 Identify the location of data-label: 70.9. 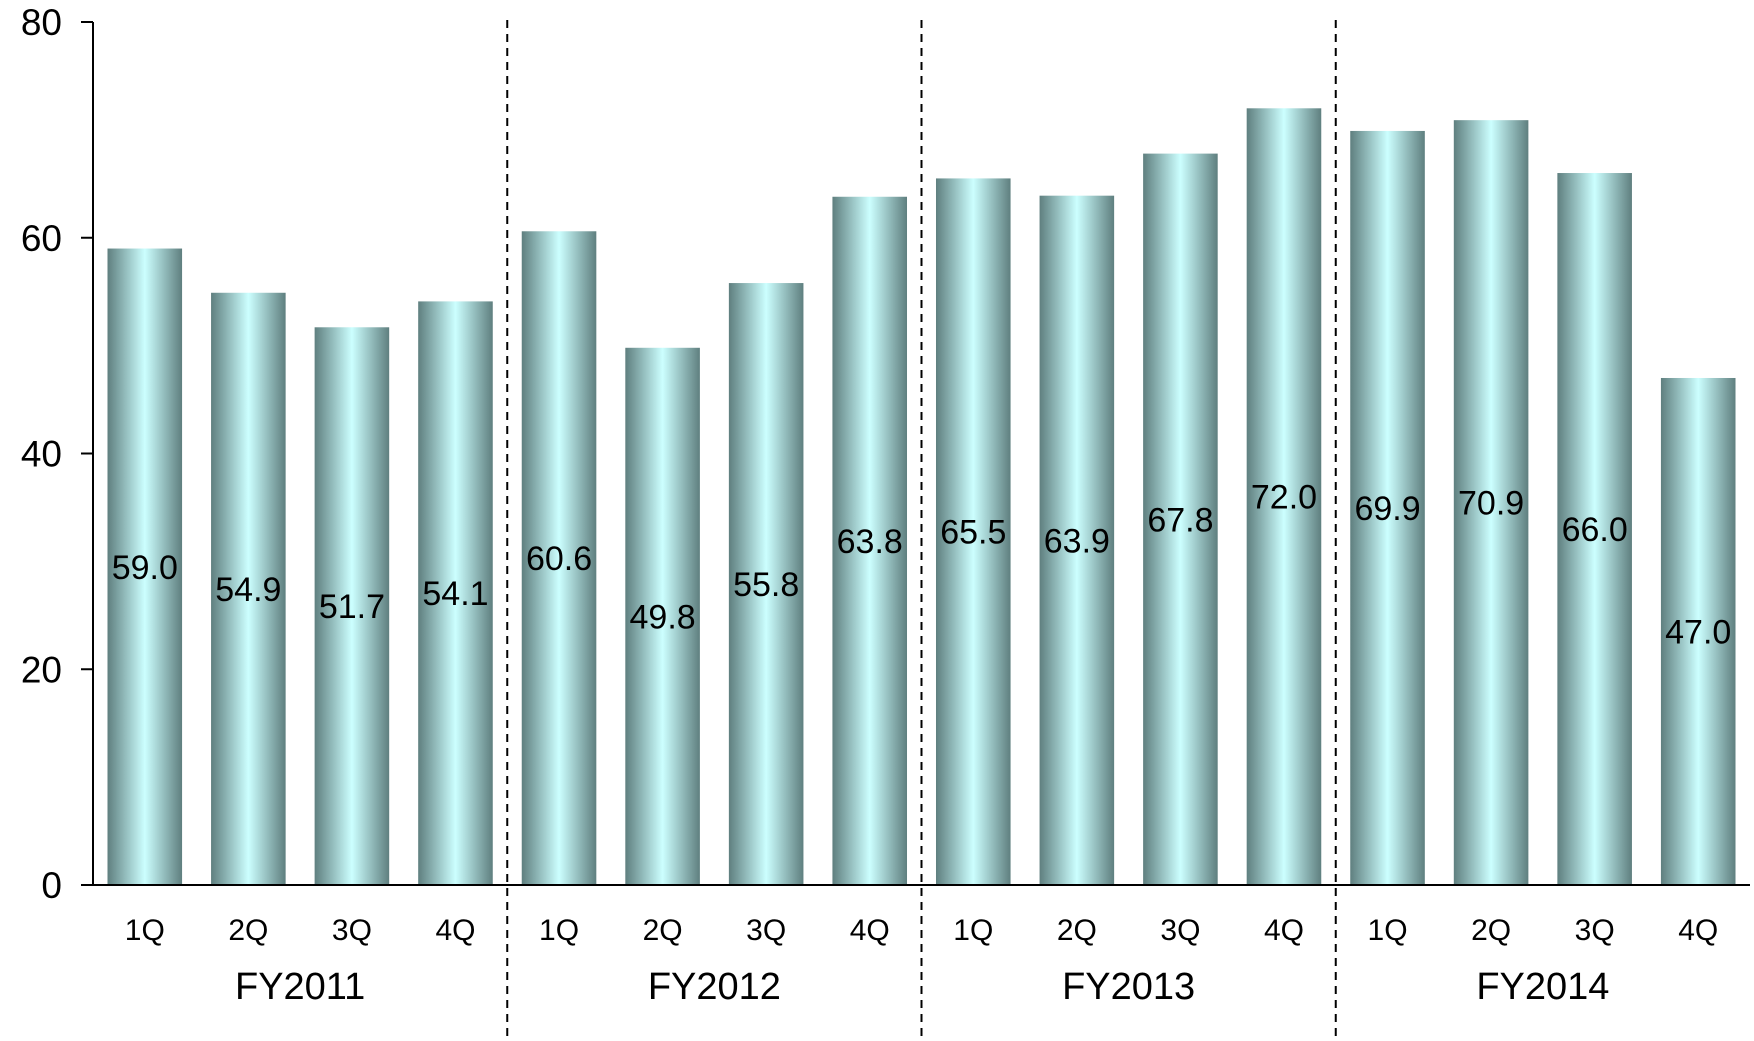
(1491, 504).